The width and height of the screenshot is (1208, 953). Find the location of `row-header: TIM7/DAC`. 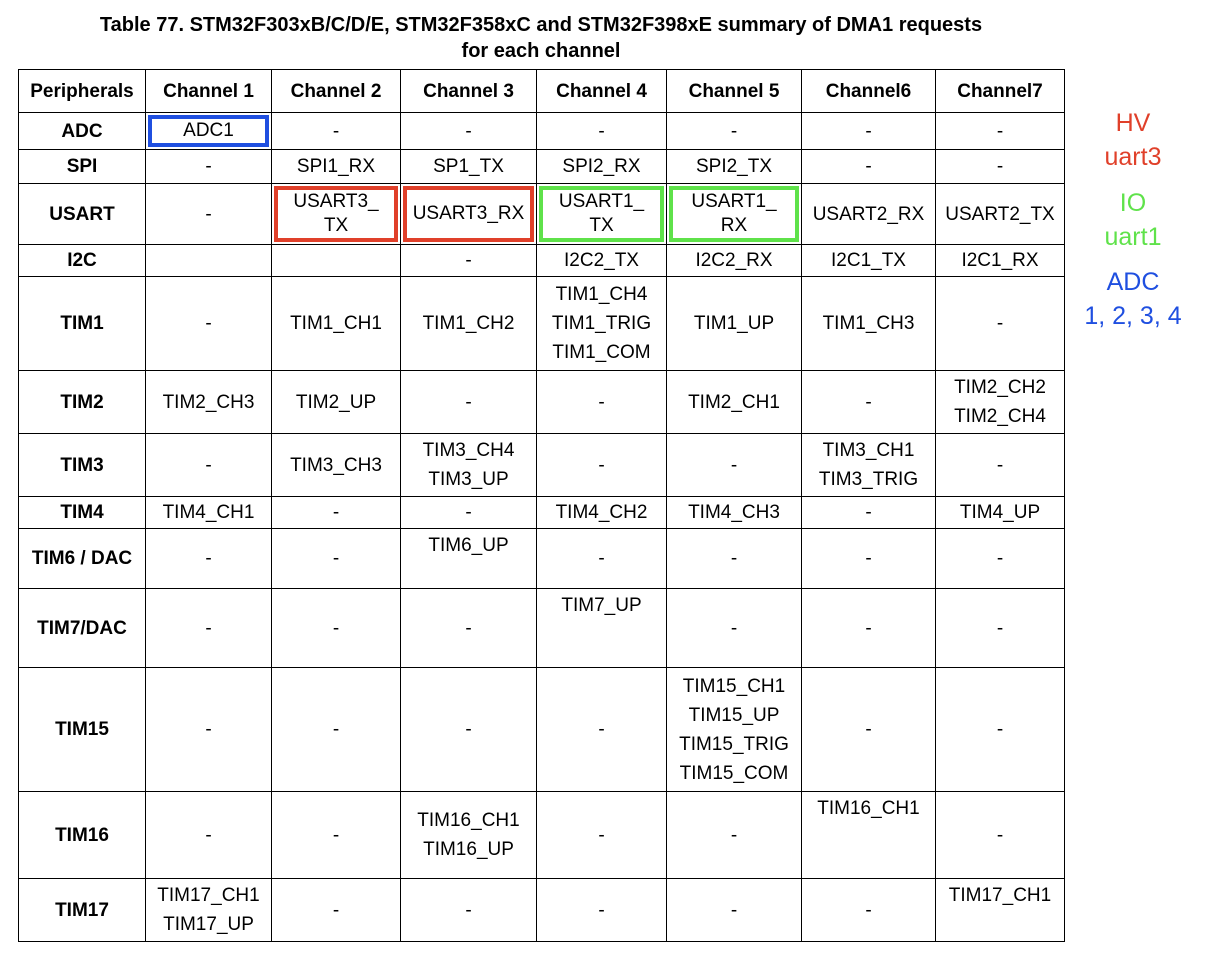

row-header: TIM7/DAC is located at coordinates (82, 628).